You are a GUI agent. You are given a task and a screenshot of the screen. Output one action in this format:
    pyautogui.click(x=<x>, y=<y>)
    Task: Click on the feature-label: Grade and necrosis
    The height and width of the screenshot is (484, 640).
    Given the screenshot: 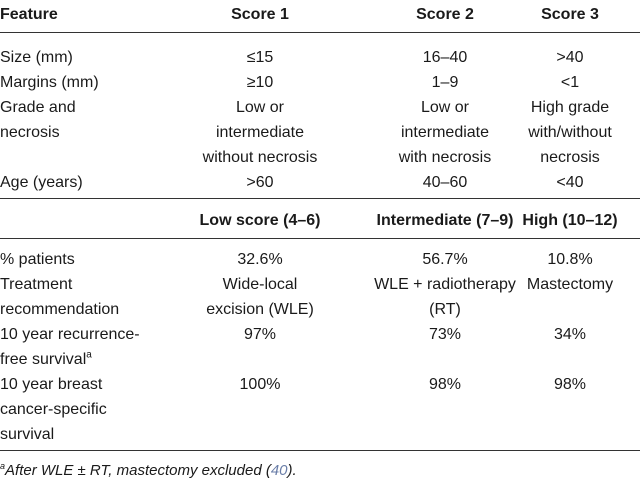 What is the action you would take?
    pyautogui.click(x=95, y=120)
    